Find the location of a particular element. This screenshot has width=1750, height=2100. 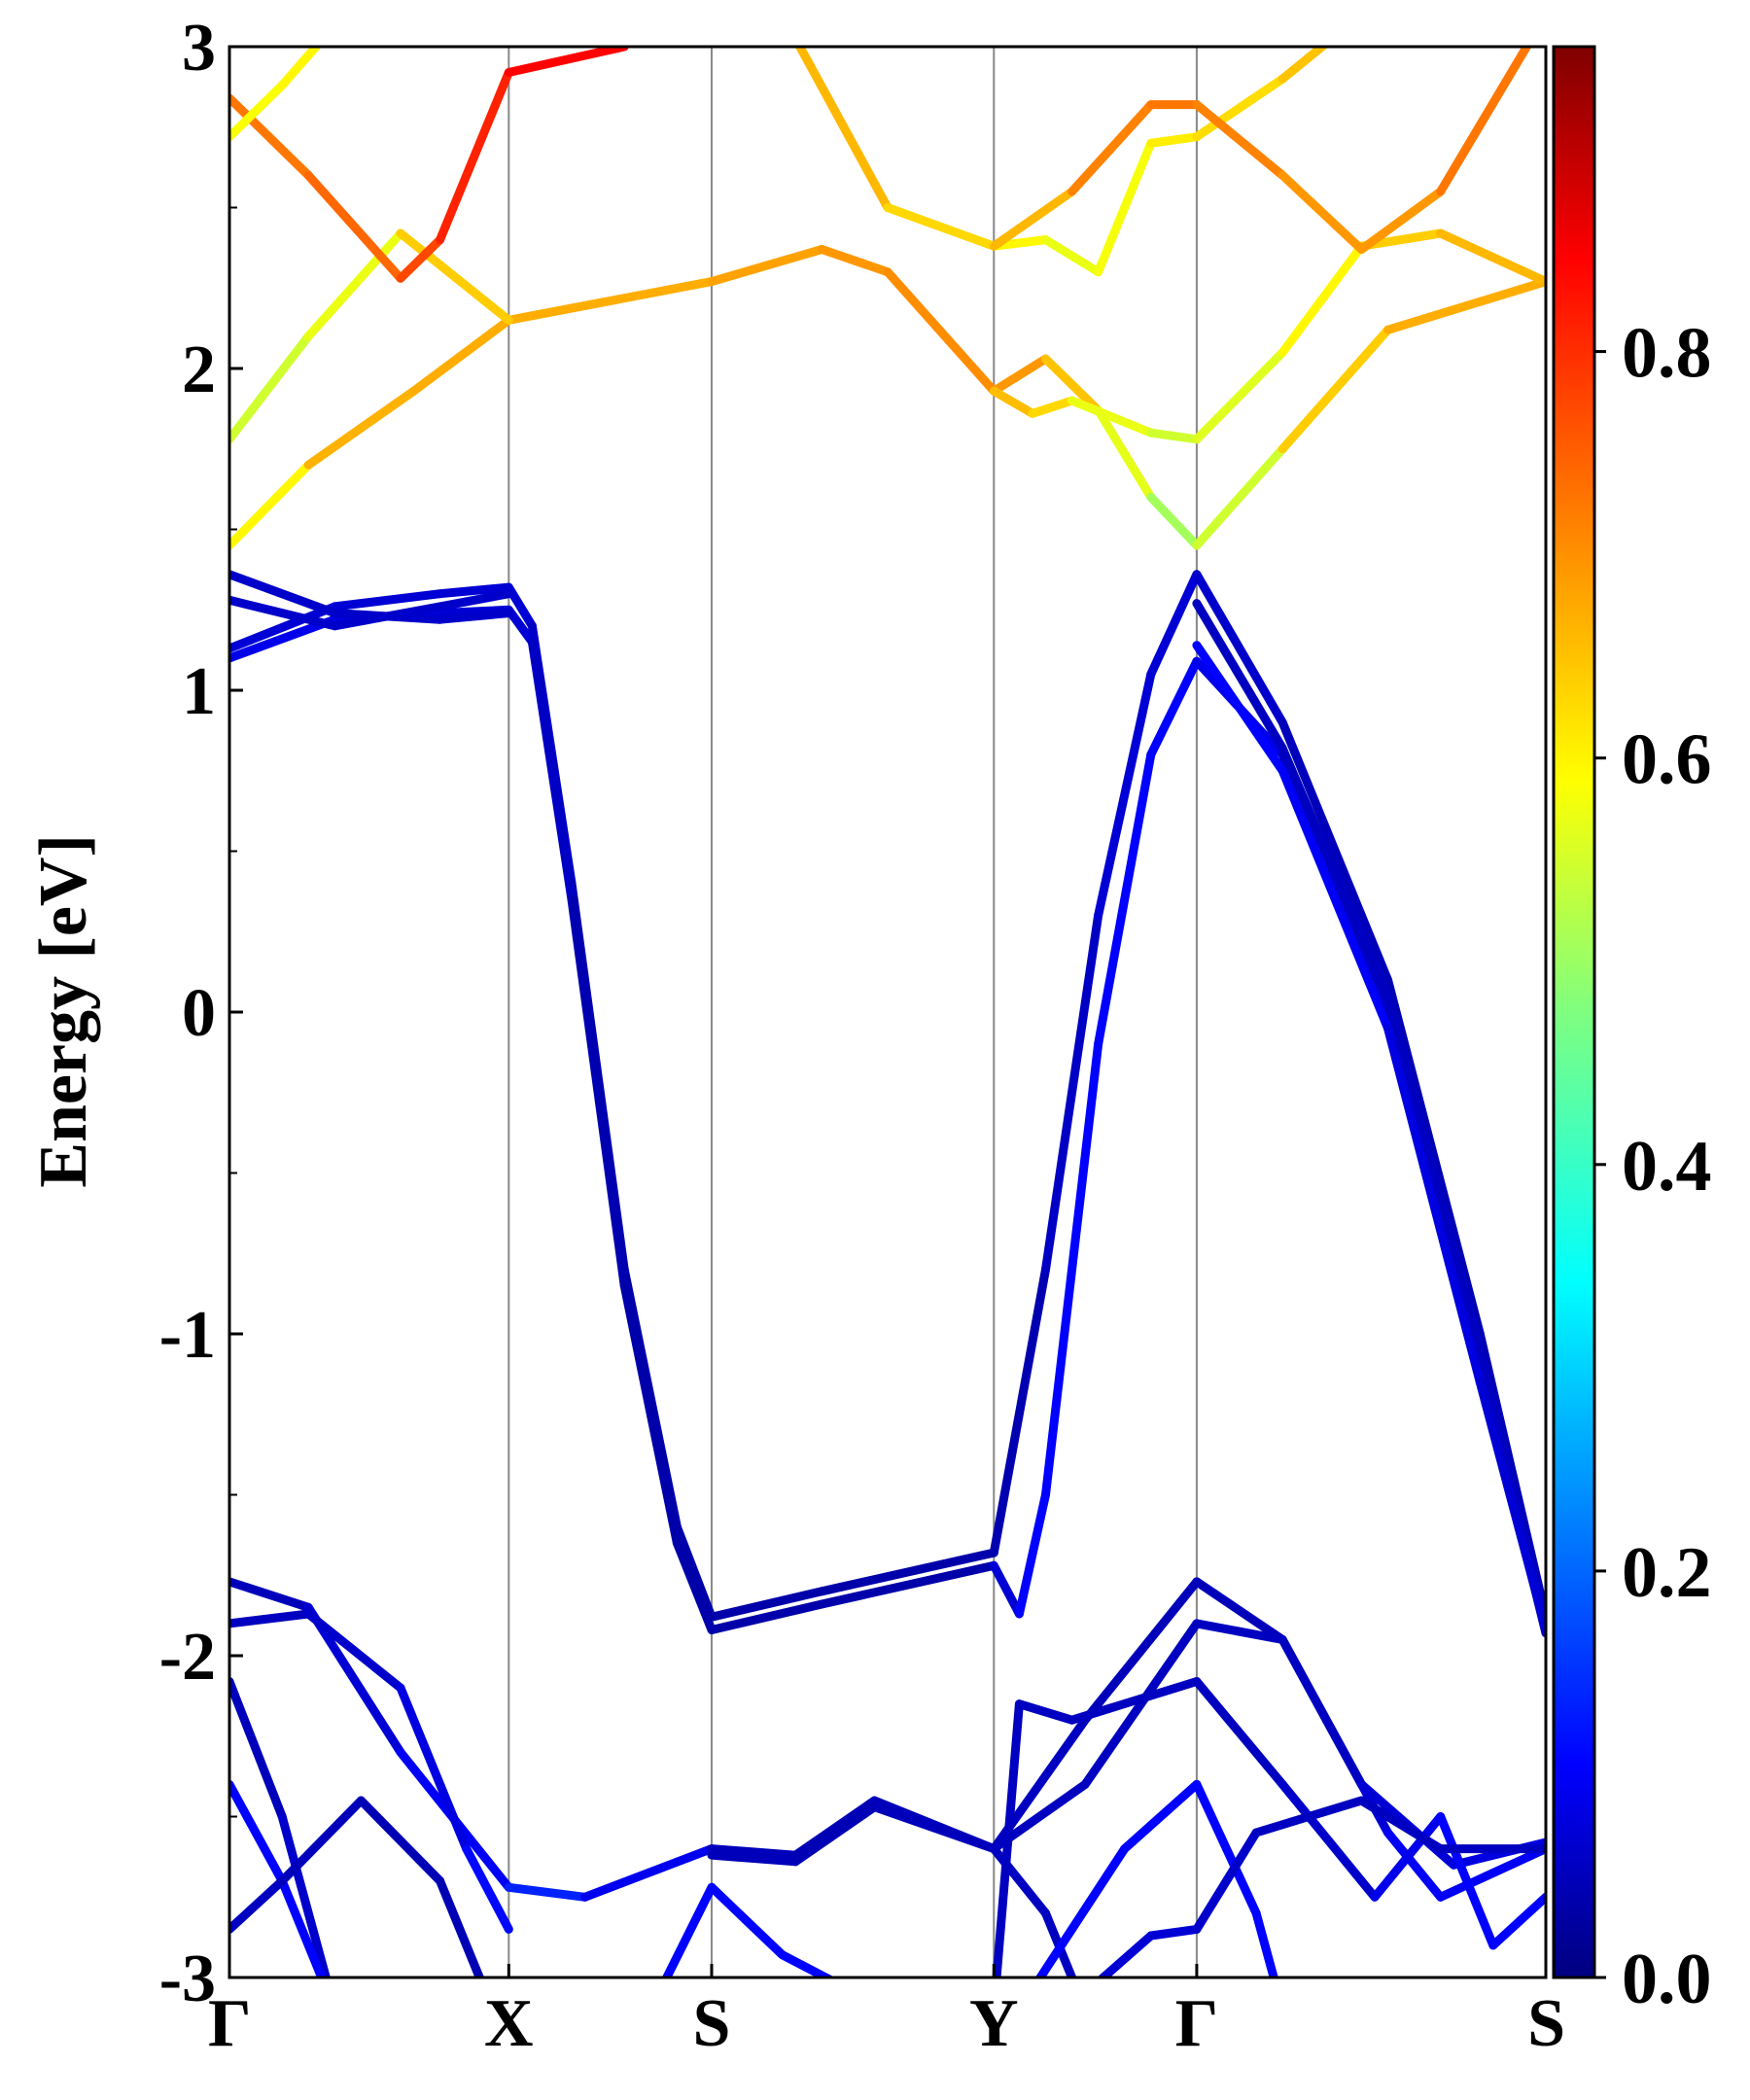

y-tick-label: 3 is located at coordinates (199, 48).